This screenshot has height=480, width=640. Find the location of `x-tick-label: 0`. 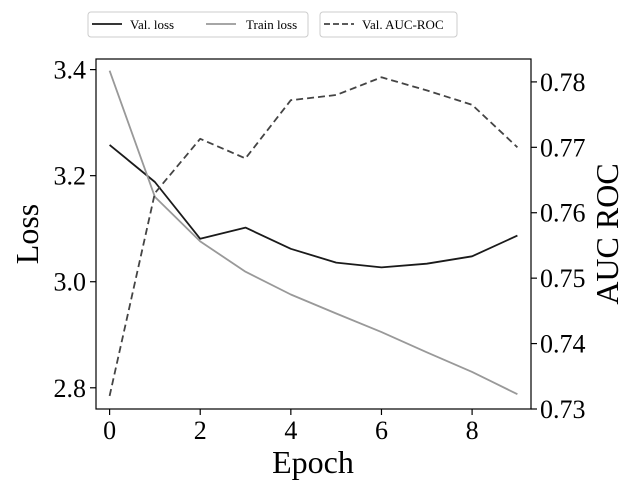

x-tick-label: 0 is located at coordinates (109, 430).